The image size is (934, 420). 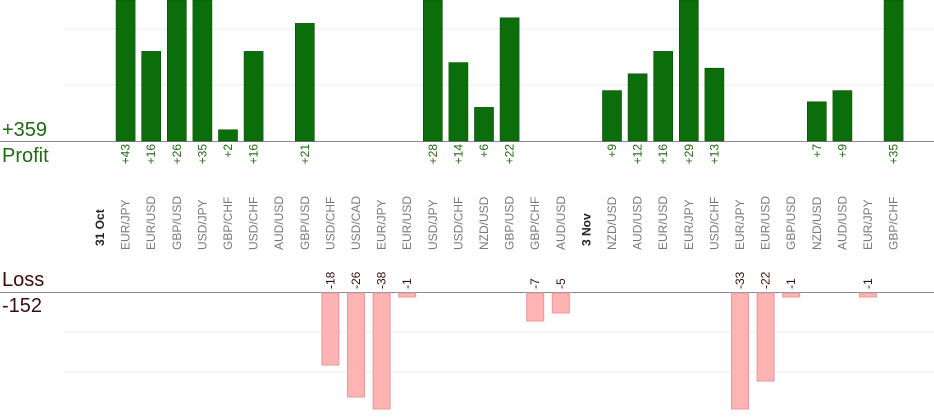 I want to click on profit-value-label: +26, so click(x=177, y=154).